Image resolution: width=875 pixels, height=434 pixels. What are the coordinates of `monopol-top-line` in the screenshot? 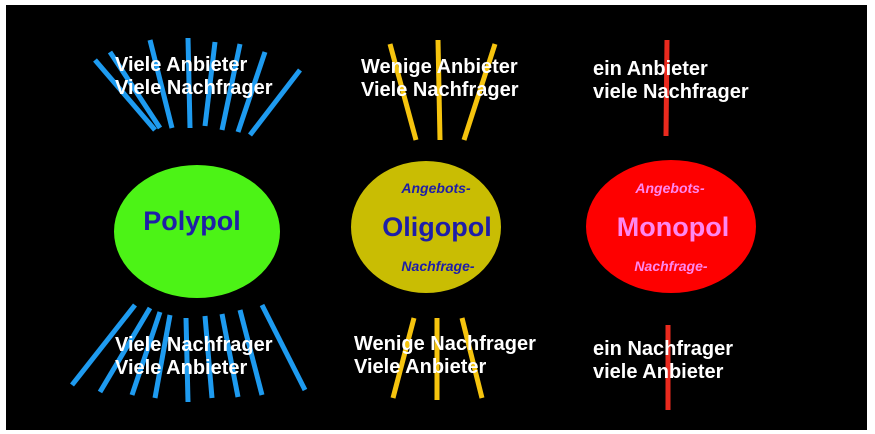 It's located at (666, 88).